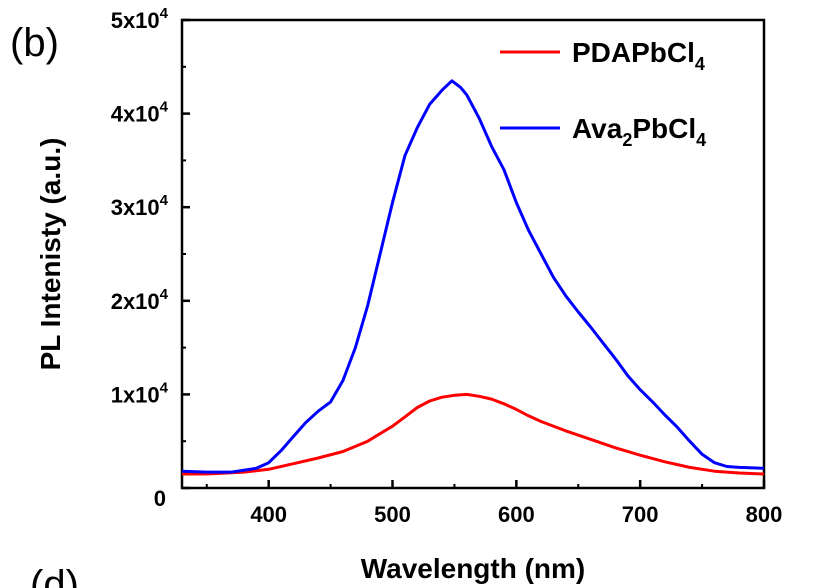  I want to click on x-tick-label-400: 400, so click(268, 514).